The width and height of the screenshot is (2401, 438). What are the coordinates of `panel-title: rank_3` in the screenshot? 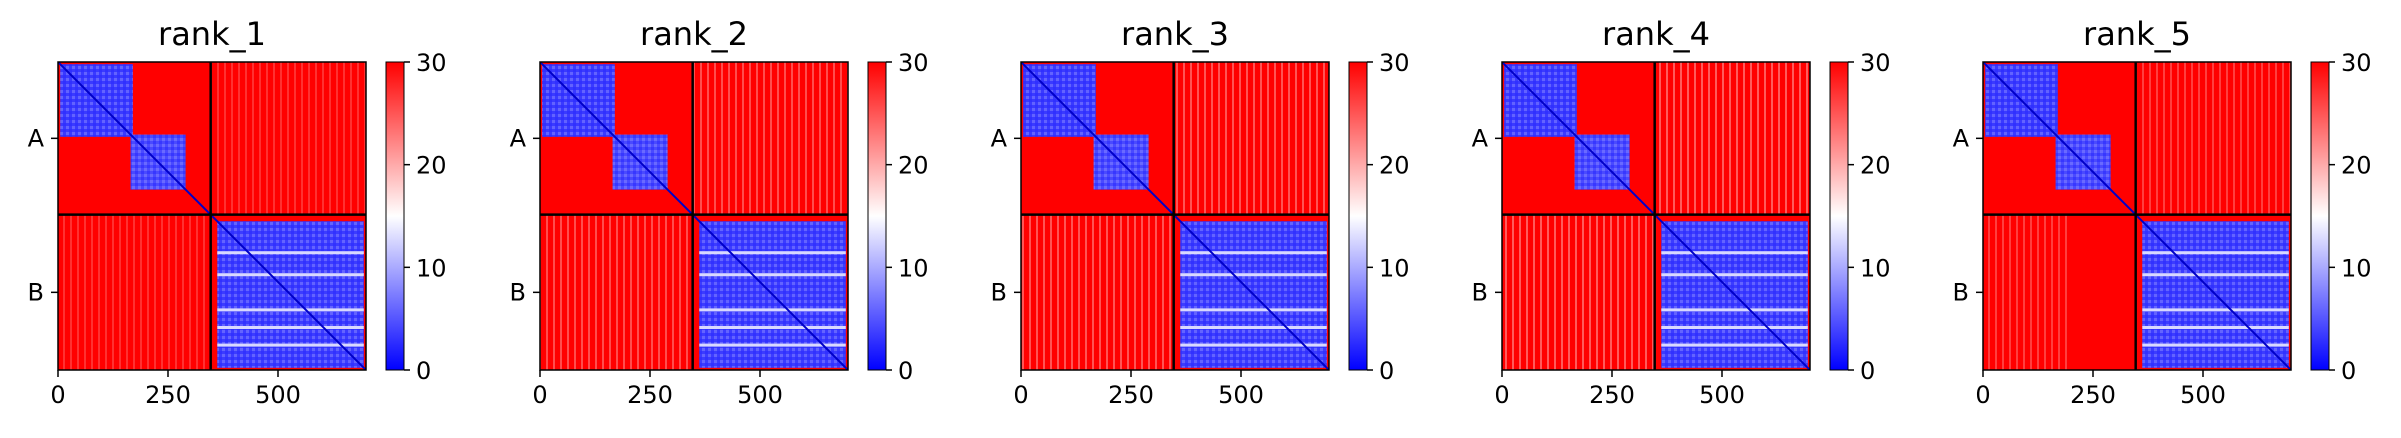 It's located at (1175, 34).